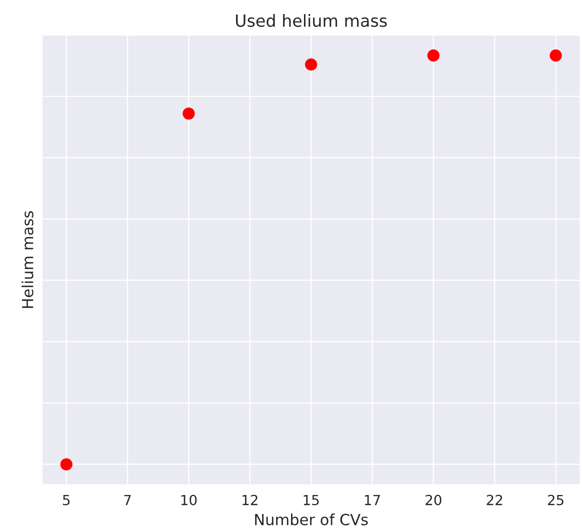 The width and height of the screenshot is (582, 531). Describe the element at coordinates (28, 259) in the screenshot. I see `y-axis-title: Helium mass` at that location.